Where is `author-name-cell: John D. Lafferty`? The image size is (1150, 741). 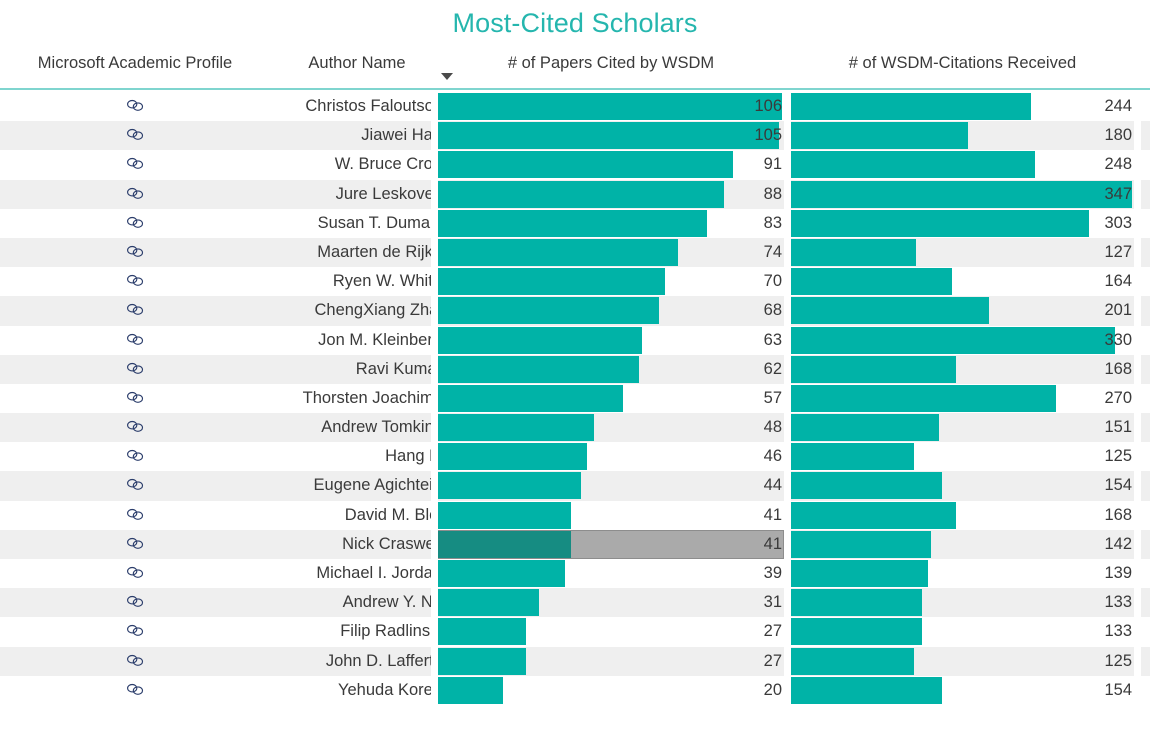
author-name-cell: John D. Lafferty is located at coordinates (383, 660).